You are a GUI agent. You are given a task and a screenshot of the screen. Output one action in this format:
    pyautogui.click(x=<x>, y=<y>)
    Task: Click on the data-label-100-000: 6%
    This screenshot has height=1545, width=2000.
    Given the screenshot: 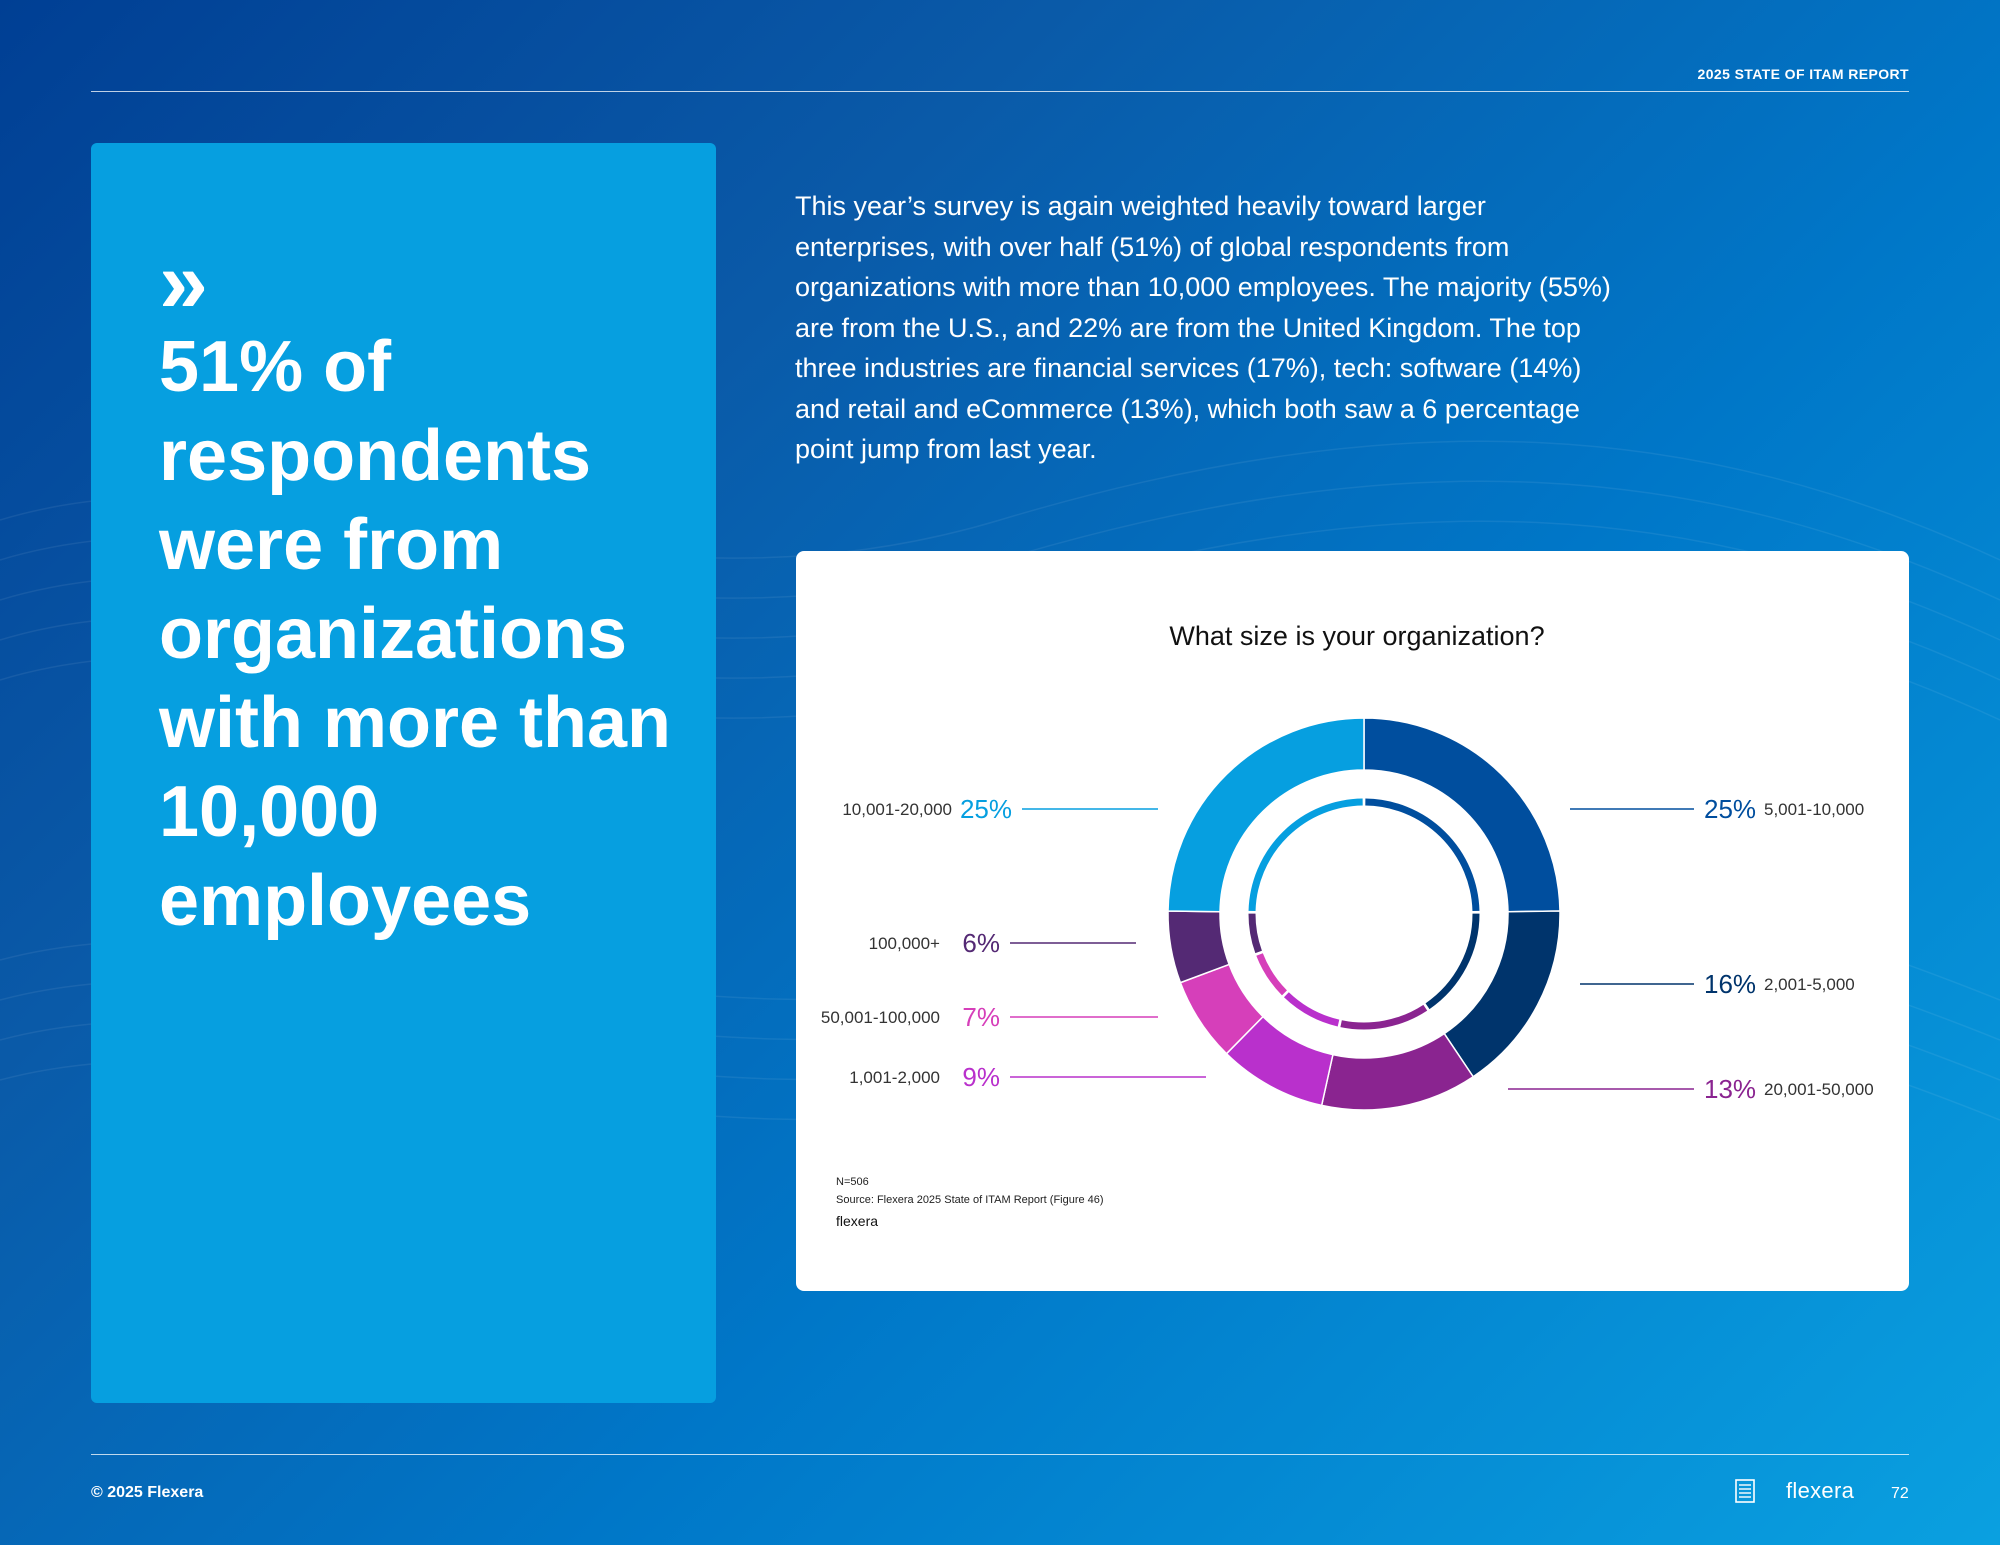 What is the action you would take?
    pyautogui.click(x=981, y=943)
    